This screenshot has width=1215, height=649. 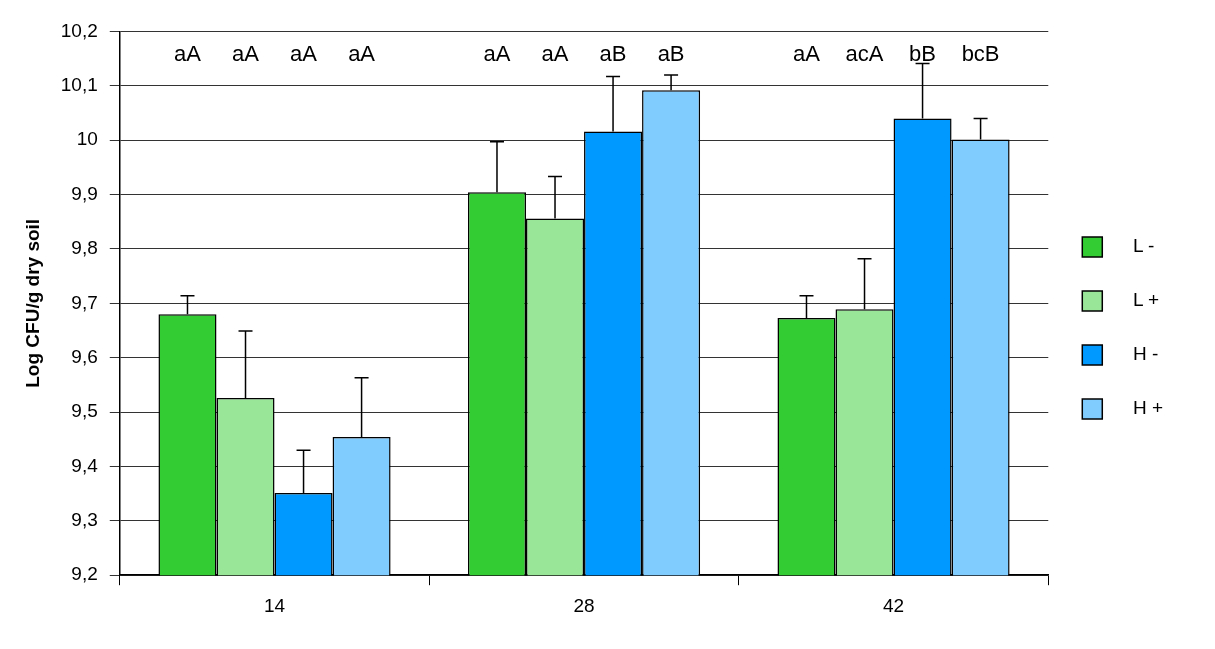 What do you see at coordinates (1135, 300) in the screenshot?
I see `legend-label: L +` at bounding box center [1135, 300].